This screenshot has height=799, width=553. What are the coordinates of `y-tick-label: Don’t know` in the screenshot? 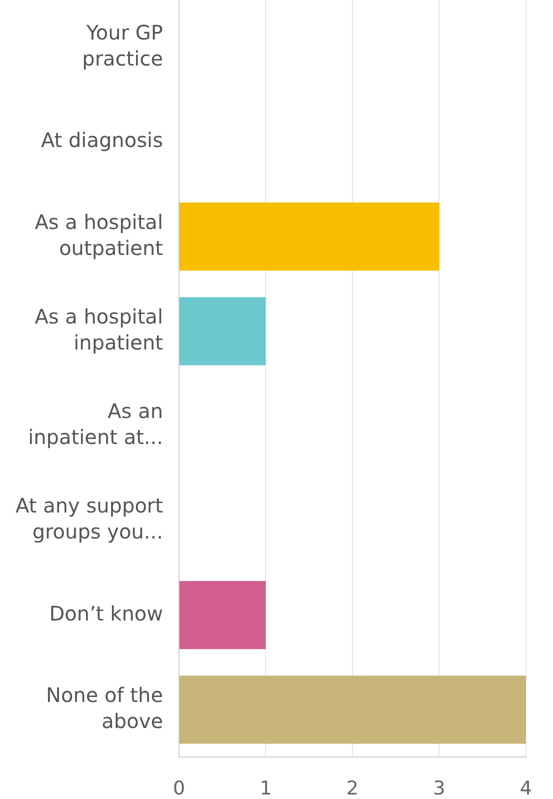 It's located at (106, 613).